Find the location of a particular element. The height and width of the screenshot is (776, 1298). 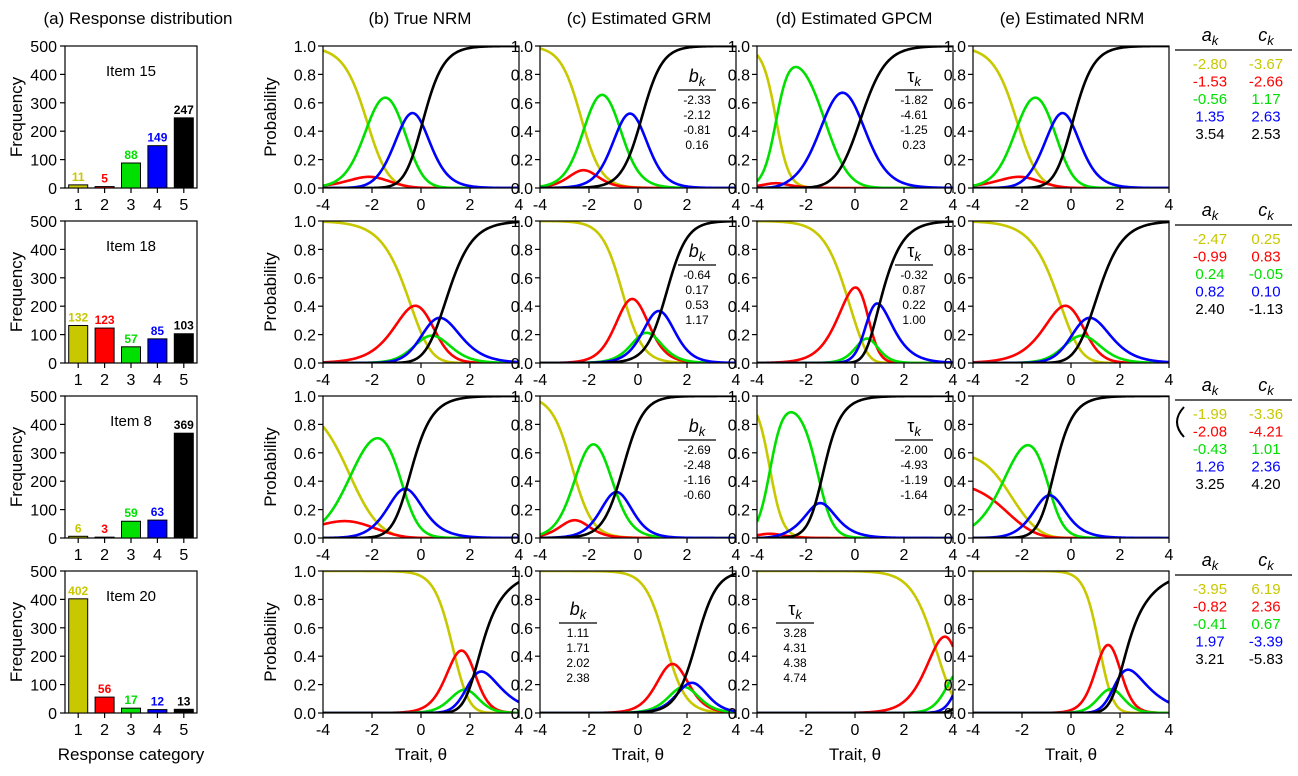

c-value: 2.63 is located at coordinates (1265, 117).